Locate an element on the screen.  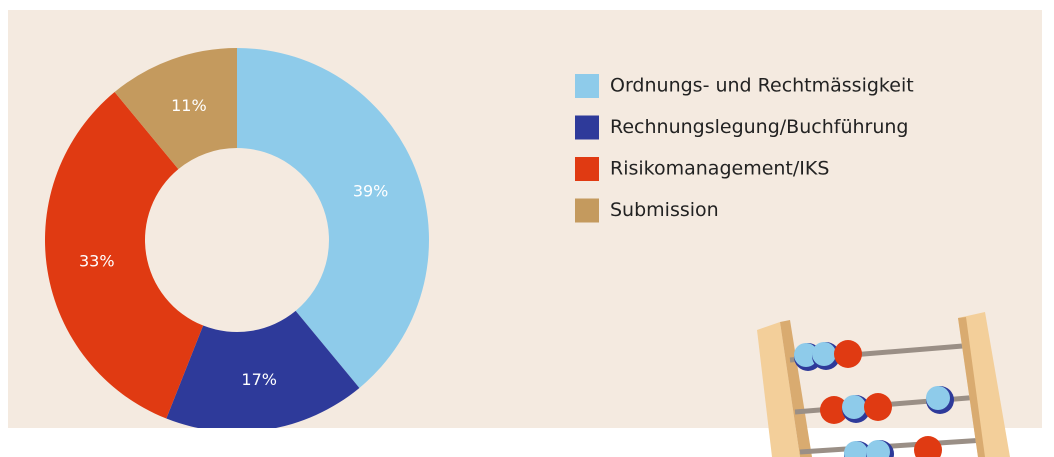
abacus-illustration is located at coordinates (883, 384).